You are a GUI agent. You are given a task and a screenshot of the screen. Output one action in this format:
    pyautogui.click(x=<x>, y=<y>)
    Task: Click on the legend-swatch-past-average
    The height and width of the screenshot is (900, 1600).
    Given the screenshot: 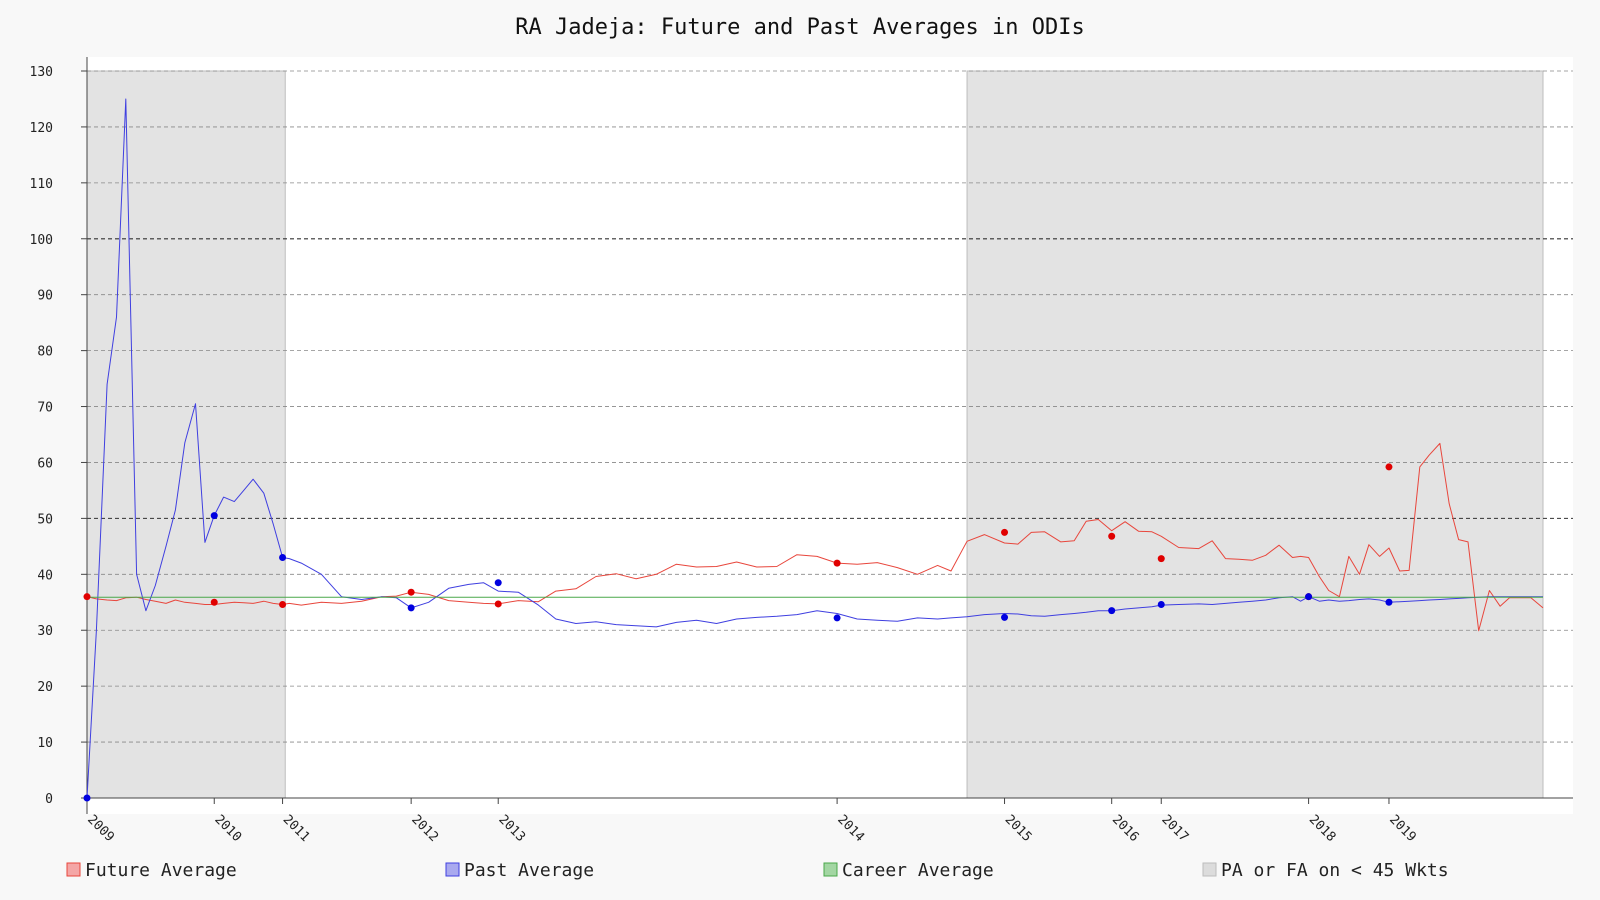 What is the action you would take?
    pyautogui.click(x=452, y=869)
    